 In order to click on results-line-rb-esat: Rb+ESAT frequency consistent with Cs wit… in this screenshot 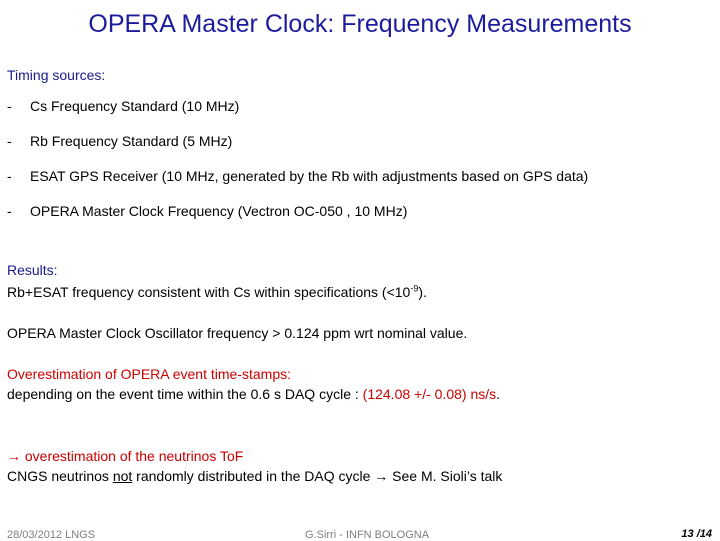, I will do `click(217, 292)`.